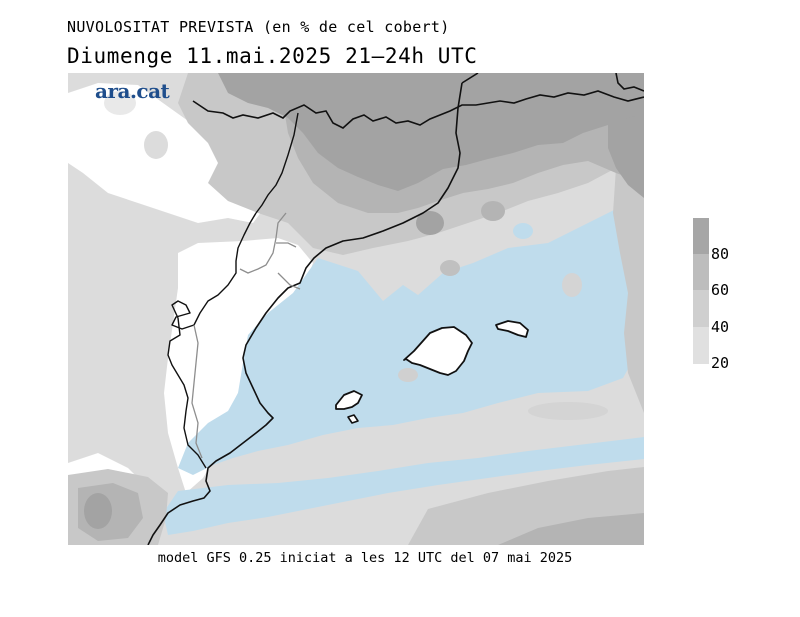 This screenshot has width=800, height=617. I want to click on island-majorca, so click(438, 351).